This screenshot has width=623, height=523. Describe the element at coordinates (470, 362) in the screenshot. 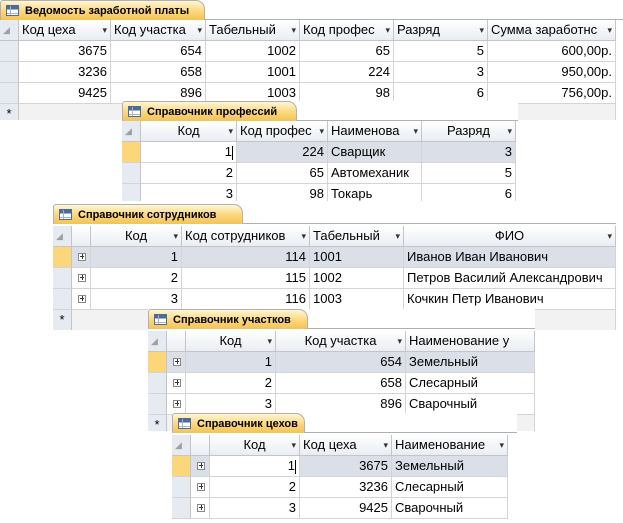

I see `cell: Земельный` at that location.